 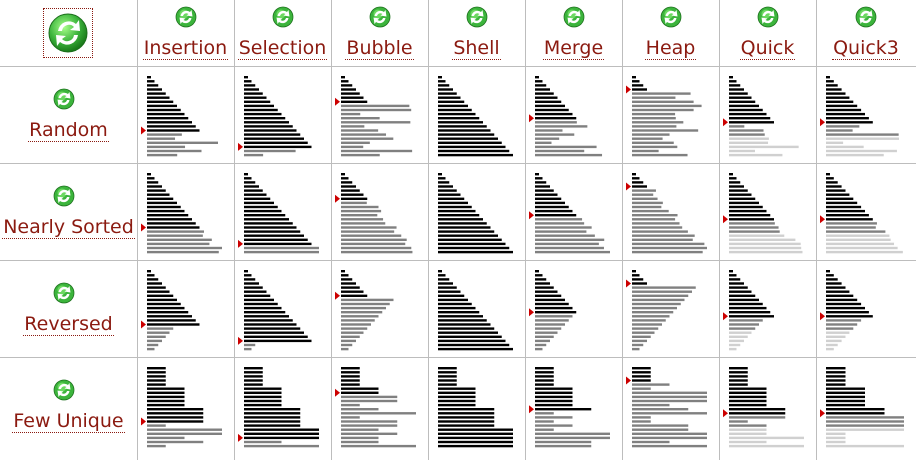 What do you see at coordinates (240, 340) in the screenshot?
I see `position-marker` at bounding box center [240, 340].